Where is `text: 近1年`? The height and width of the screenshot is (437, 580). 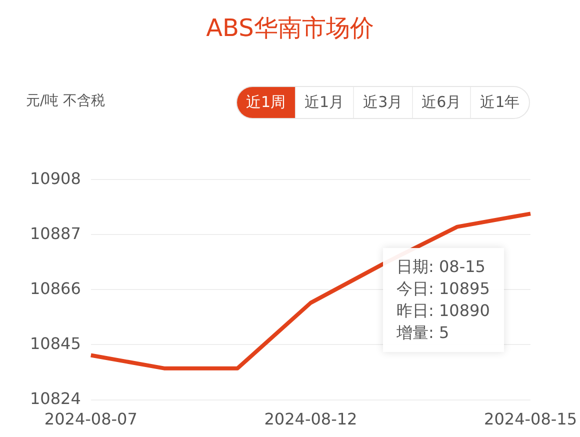
text: 近1年 is located at coordinates (499, 102).